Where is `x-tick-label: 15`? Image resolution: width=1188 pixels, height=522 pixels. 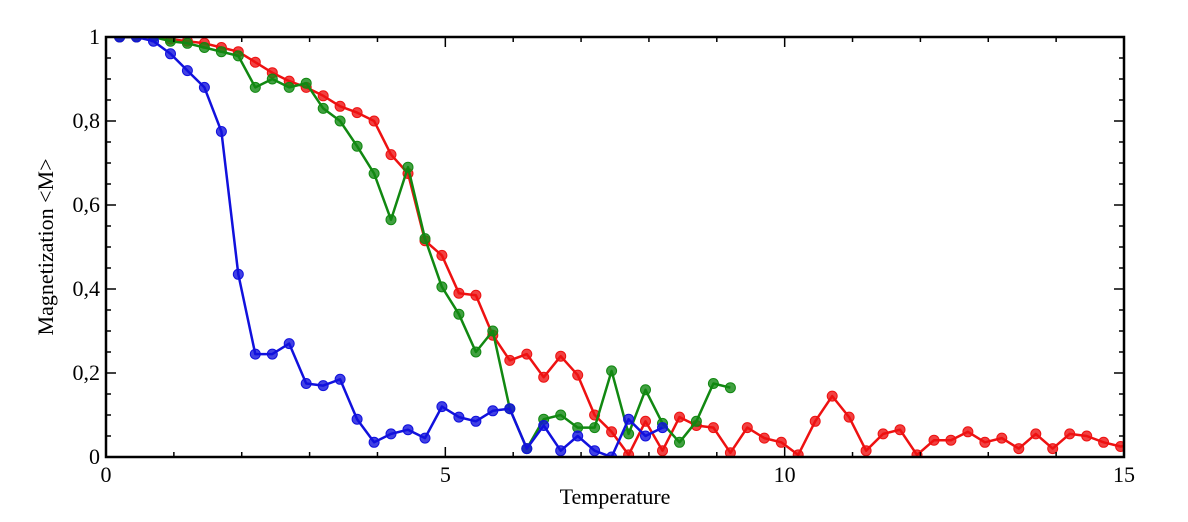
x-tick-label: 15 is located at coordinates (1124, 474).